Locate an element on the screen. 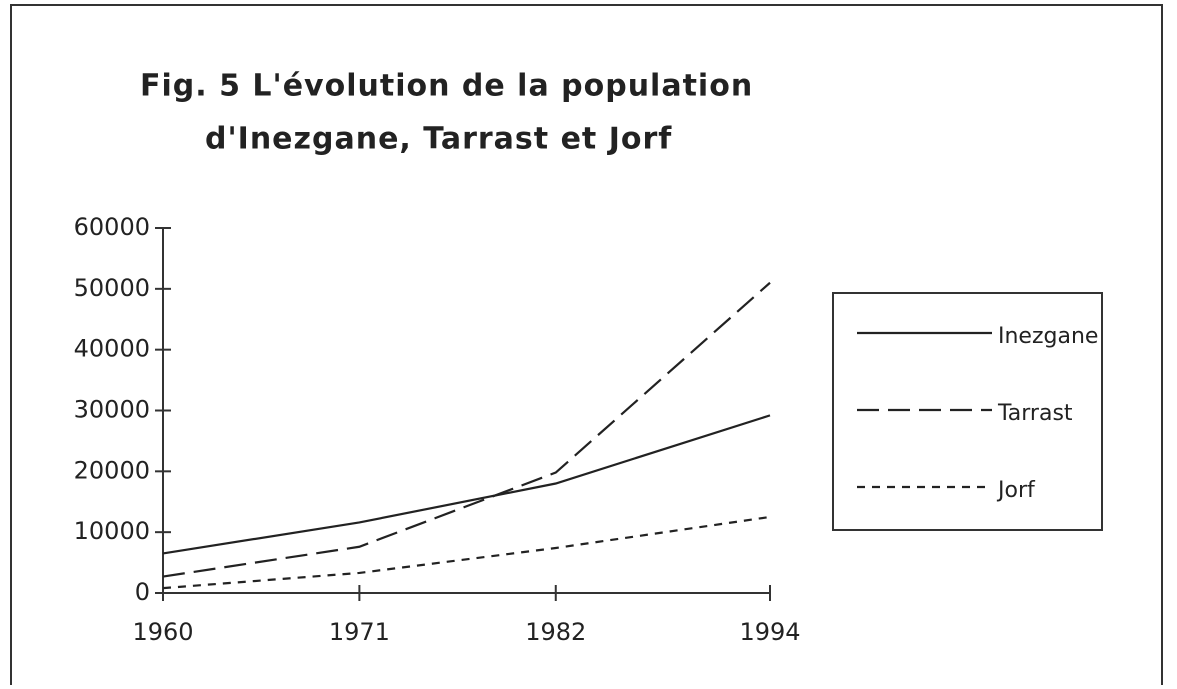  chart-title: Fig. 5 L'évolution de la population is located at coordinates (446, 86).